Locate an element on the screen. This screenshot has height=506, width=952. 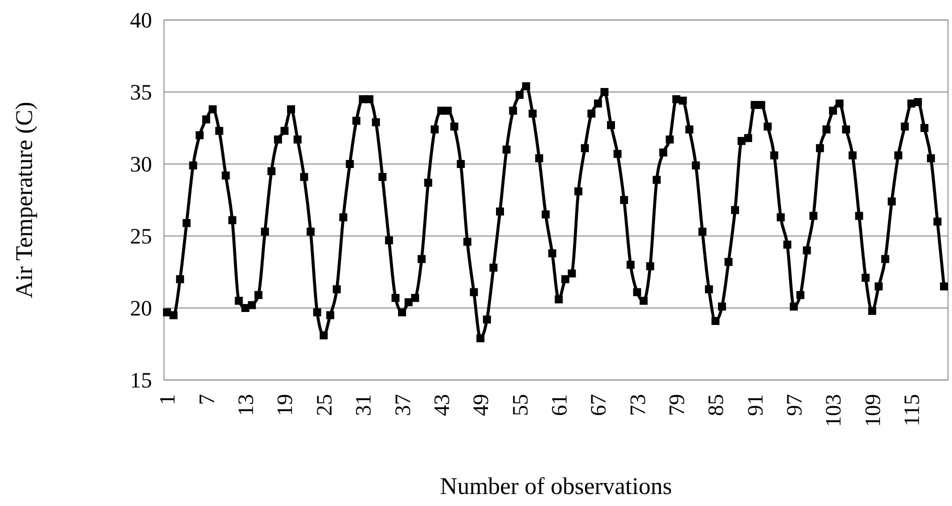
x-tick-label: 103 is located at coordinates (833, 410).